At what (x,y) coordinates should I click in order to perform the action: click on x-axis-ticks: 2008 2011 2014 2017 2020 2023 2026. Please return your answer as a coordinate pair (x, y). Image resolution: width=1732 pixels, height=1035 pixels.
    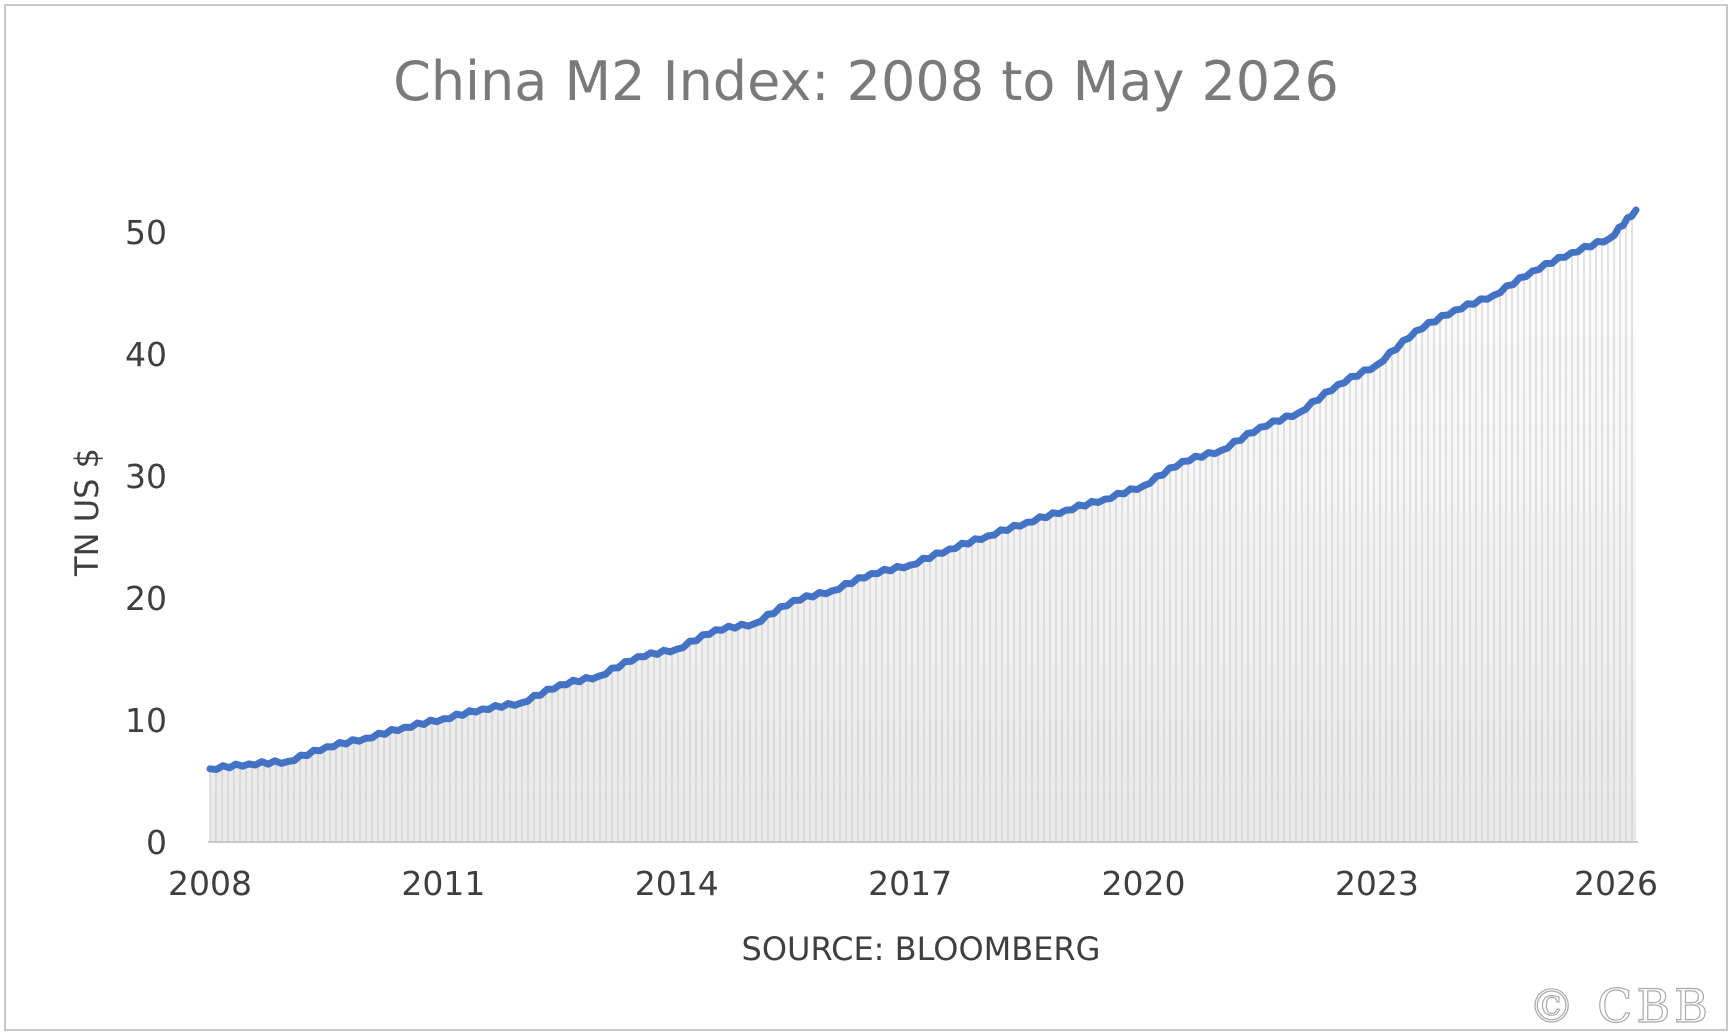
    Looking at the image, I should click on (913, 883).